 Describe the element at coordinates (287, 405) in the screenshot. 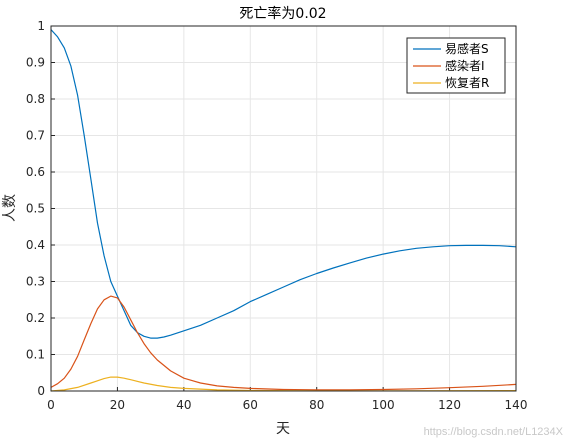

I see `x-tick-labels: 0 20 40 60 80 100 120 140` at that location.